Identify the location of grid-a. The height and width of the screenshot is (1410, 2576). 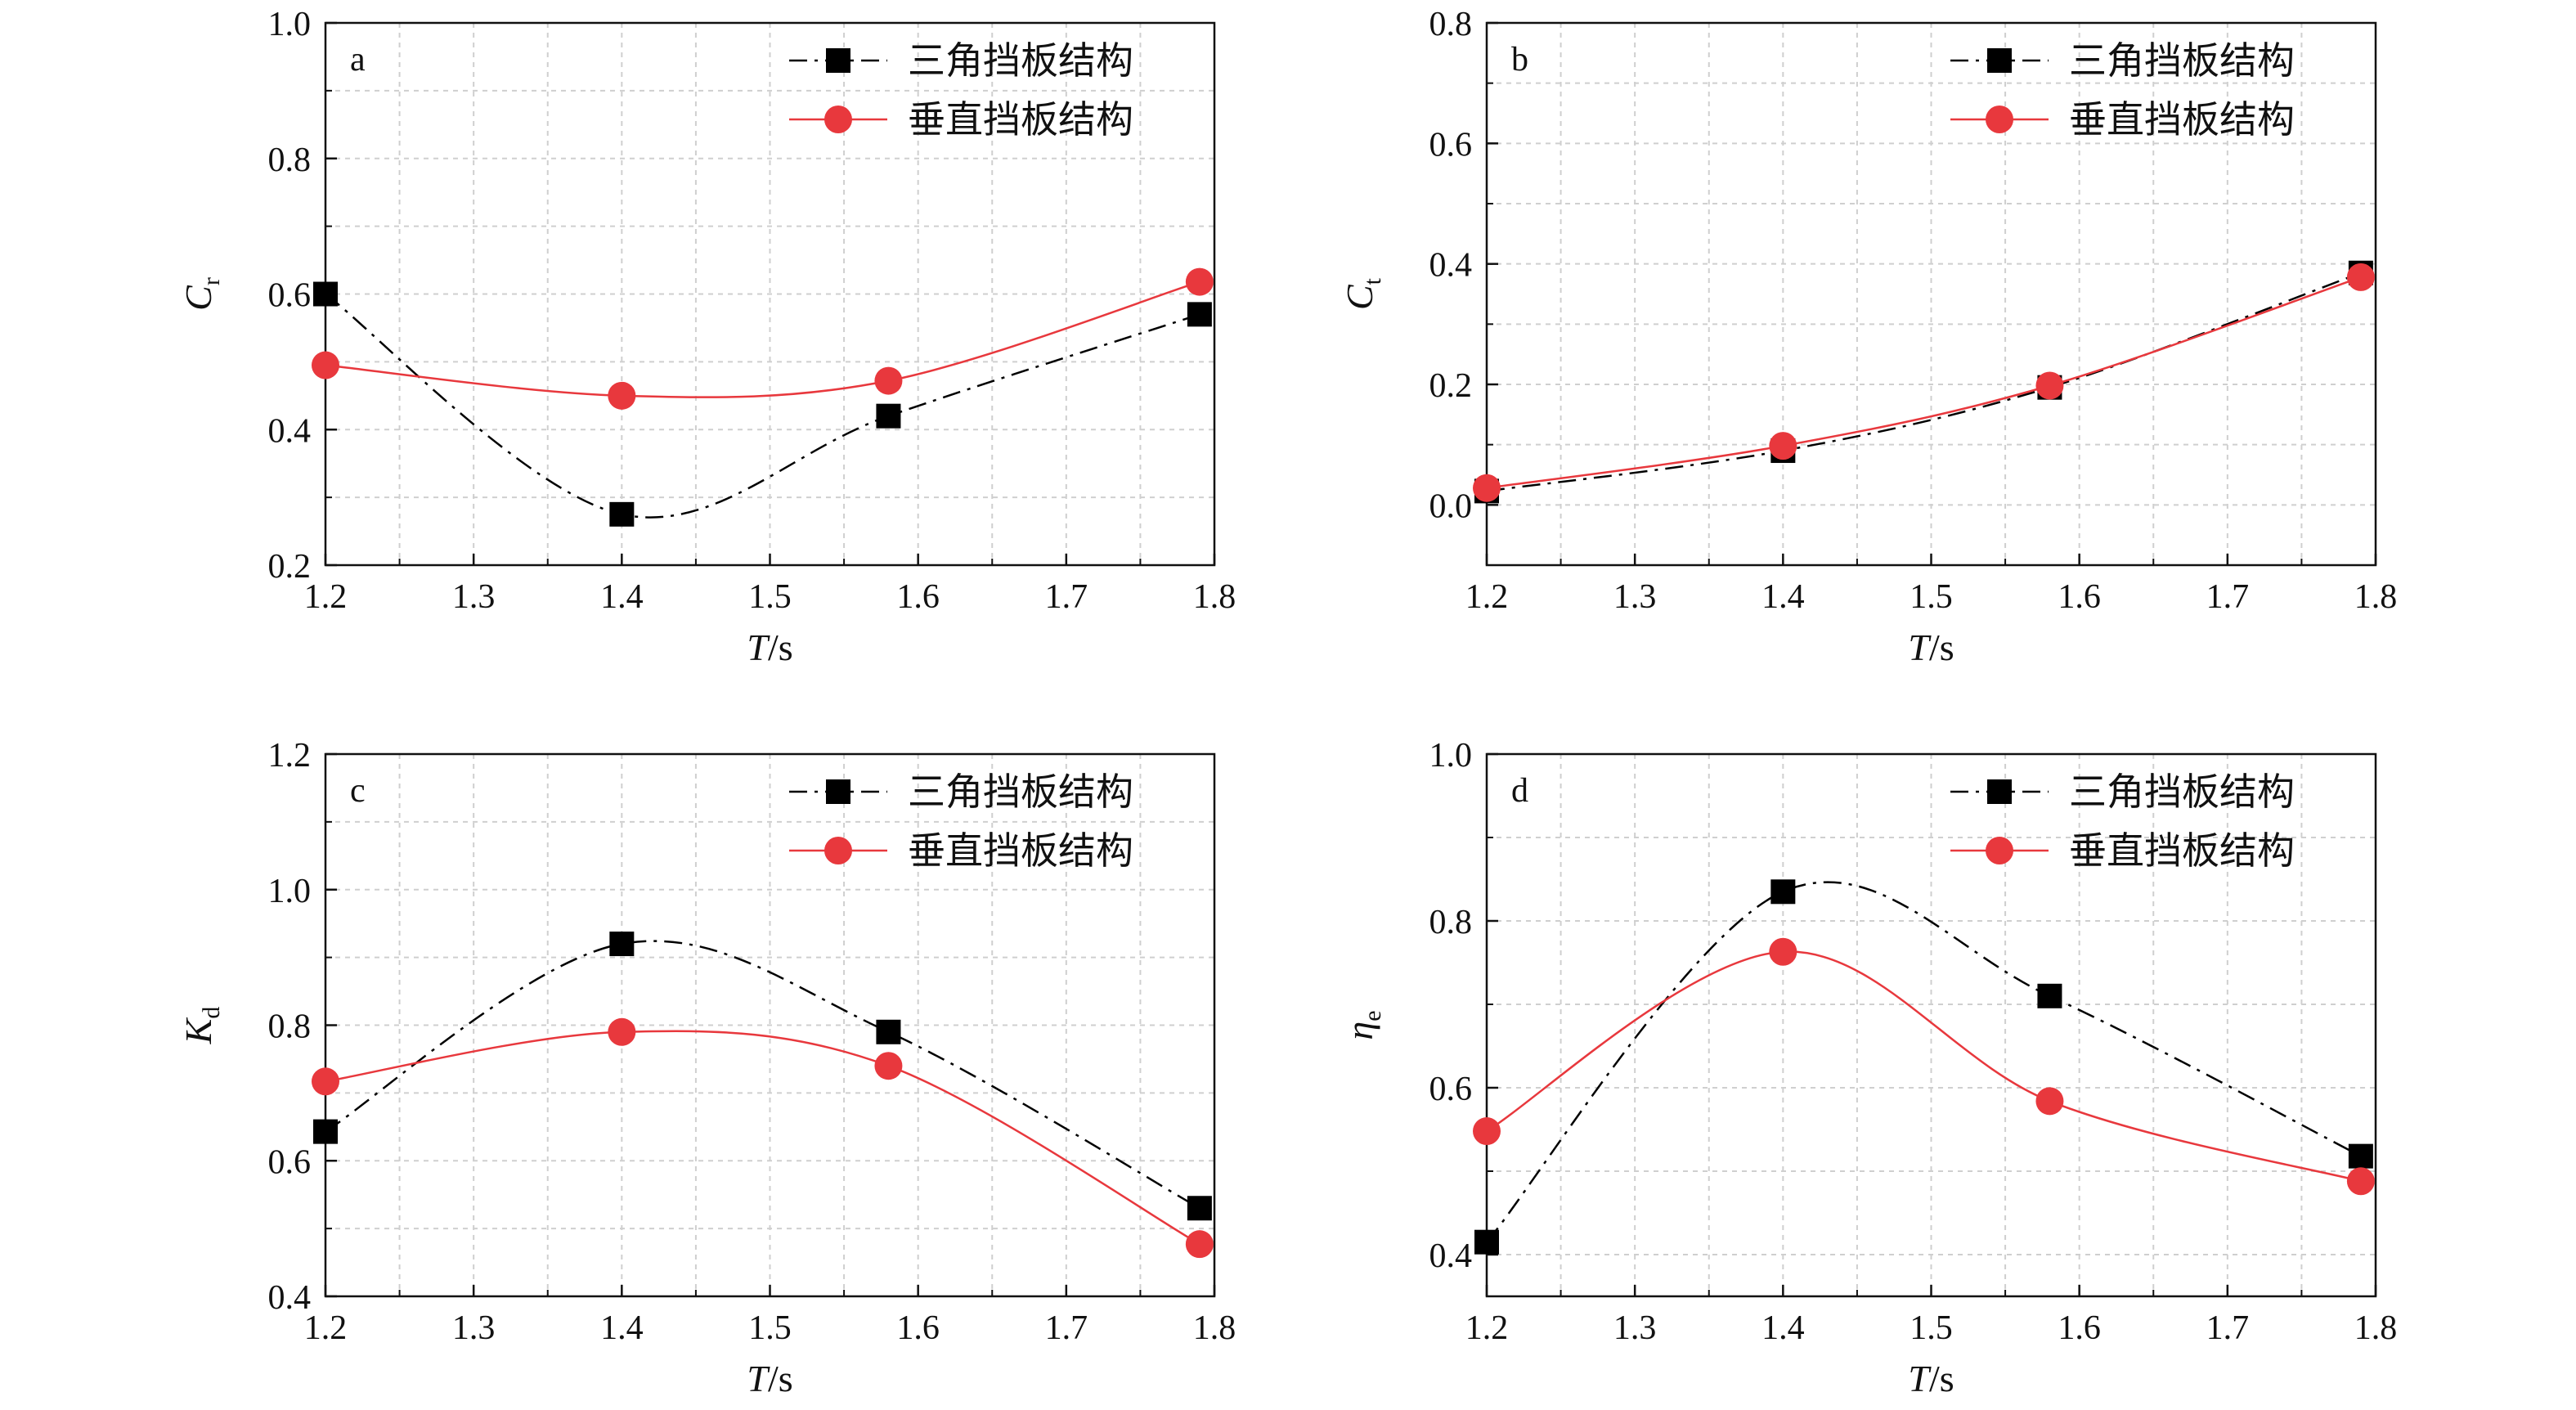
(770, 294).